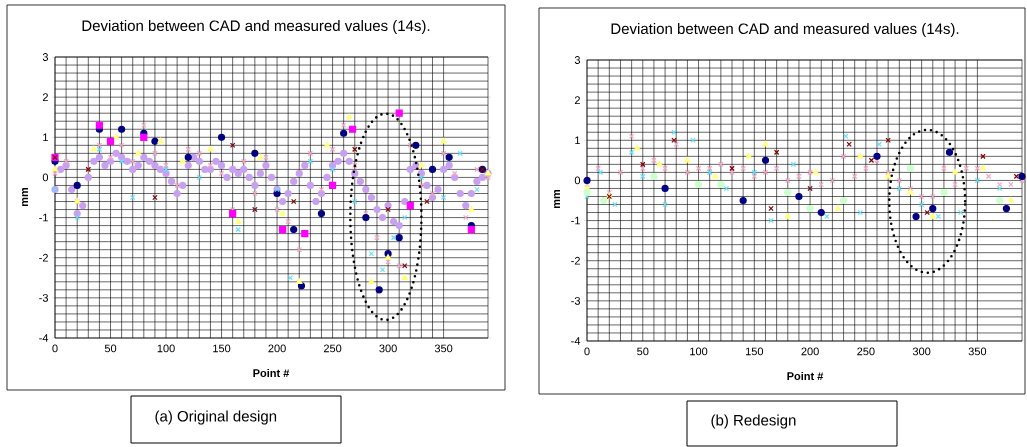  I want to click on text: (a) Original design, so click(216, 417).